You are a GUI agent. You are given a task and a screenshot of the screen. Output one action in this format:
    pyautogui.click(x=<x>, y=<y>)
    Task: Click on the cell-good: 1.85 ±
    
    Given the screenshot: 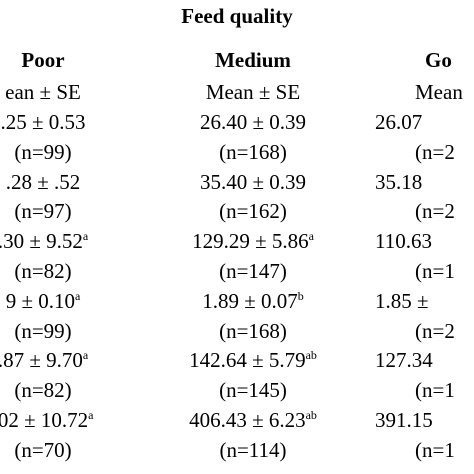 What is the action you would take?
    pyautogui.click(x=424, y=301)
    